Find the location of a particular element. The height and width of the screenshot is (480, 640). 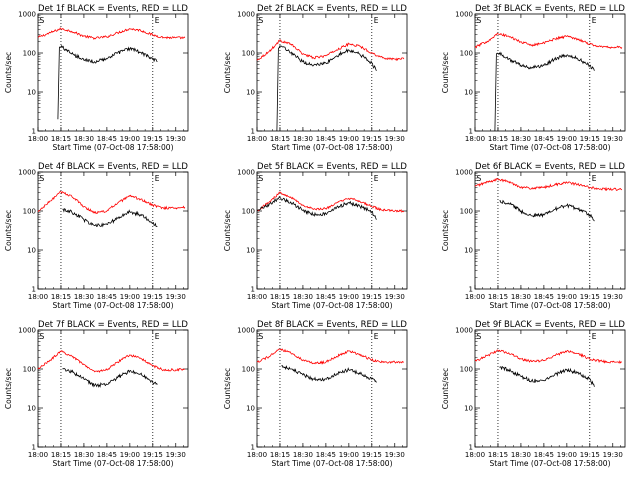

panel-title: Det 8f BLACK = Events, RED = LLD is located at coordinates (332, 325).